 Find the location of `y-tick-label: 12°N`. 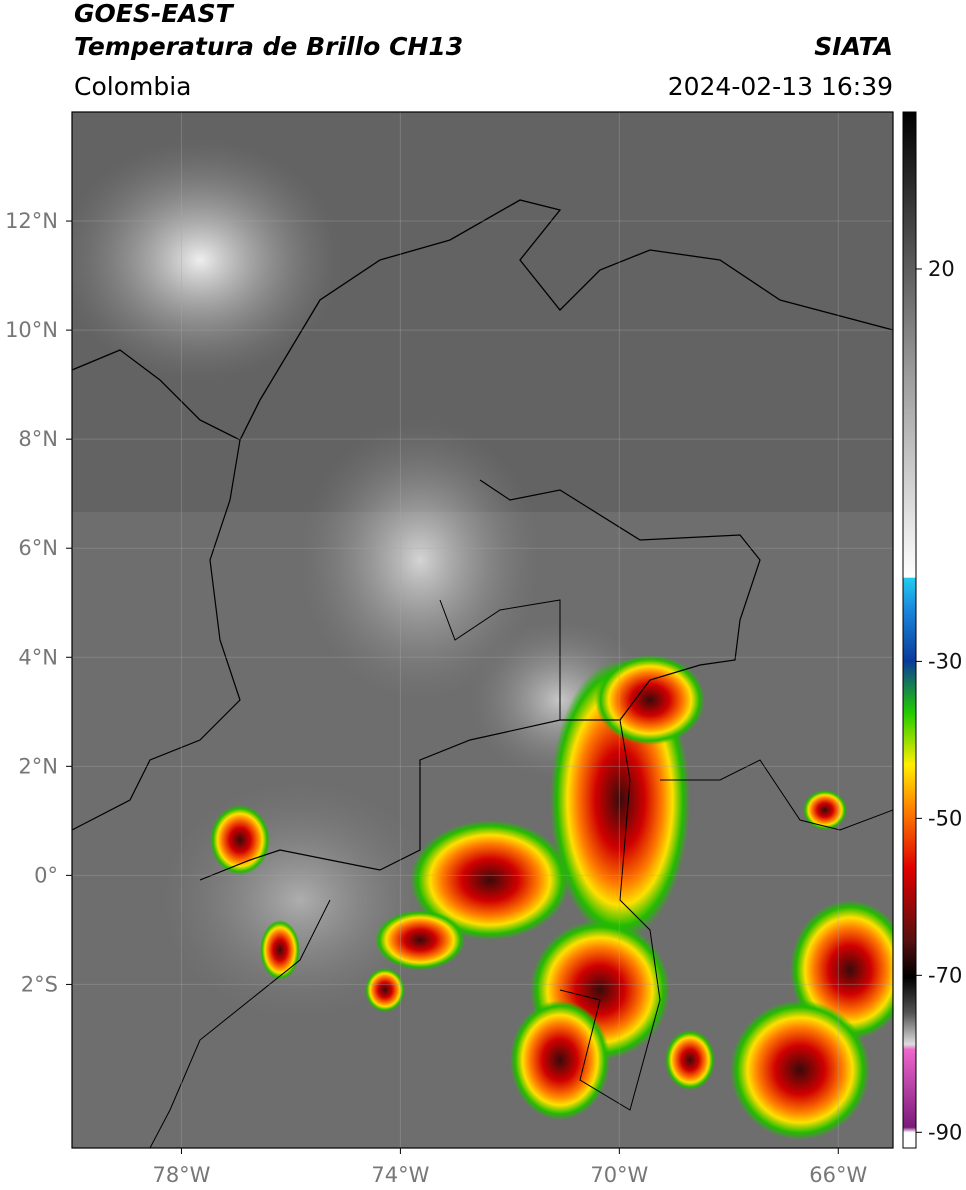

y-tick-label: 12°N is located at coordinates (31, 221).